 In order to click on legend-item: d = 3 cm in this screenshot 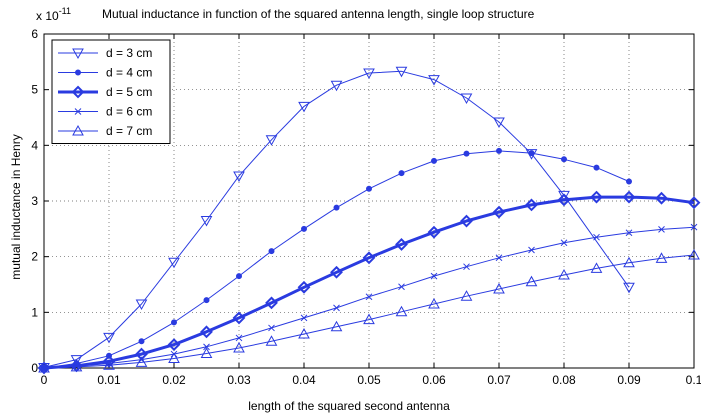, I will do `click(105, 53)`.